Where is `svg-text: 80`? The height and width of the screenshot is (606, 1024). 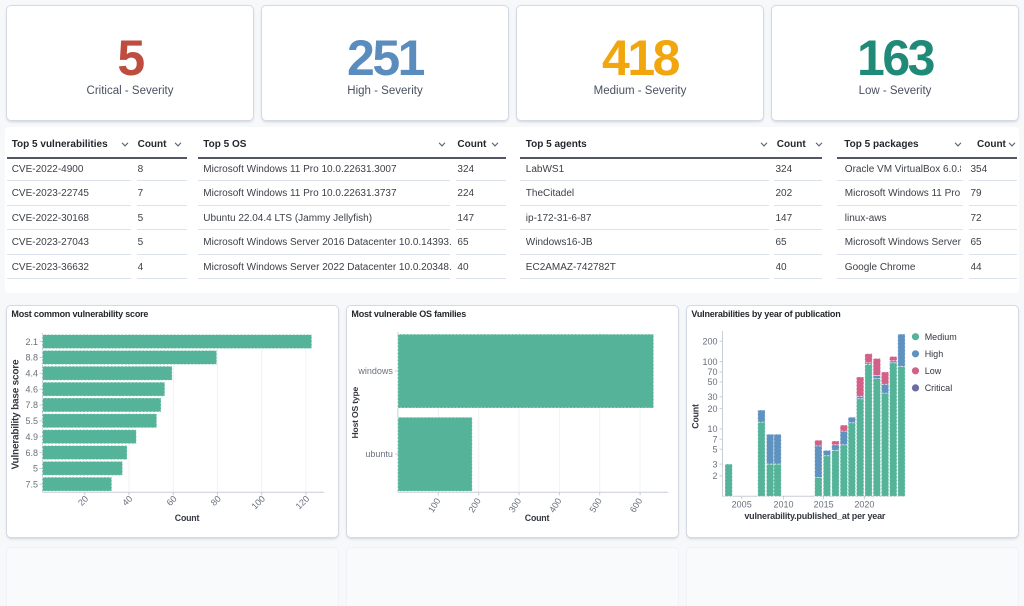 svg-text: 80 is located at coordinates (216, 501).